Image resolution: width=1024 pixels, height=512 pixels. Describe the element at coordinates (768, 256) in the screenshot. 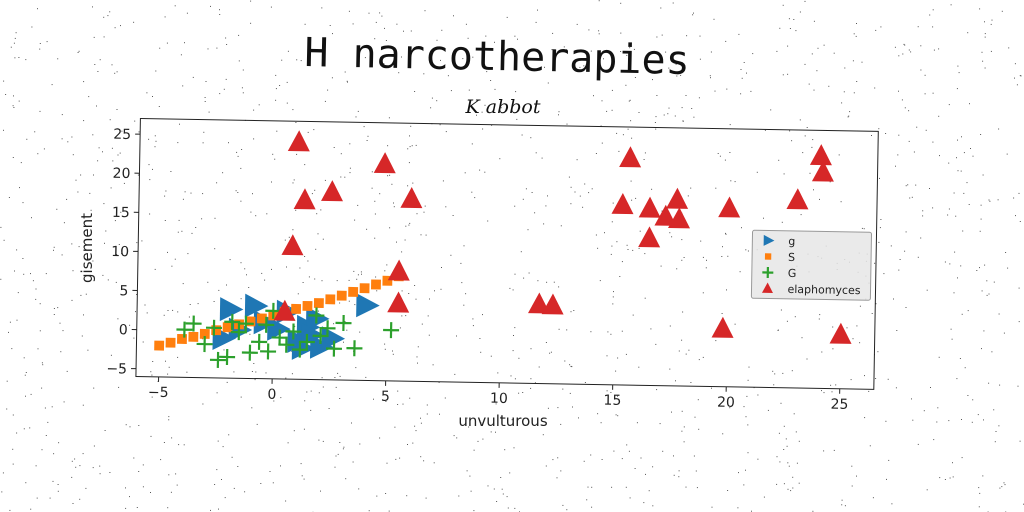

I see `legend-marker-S` at that location.